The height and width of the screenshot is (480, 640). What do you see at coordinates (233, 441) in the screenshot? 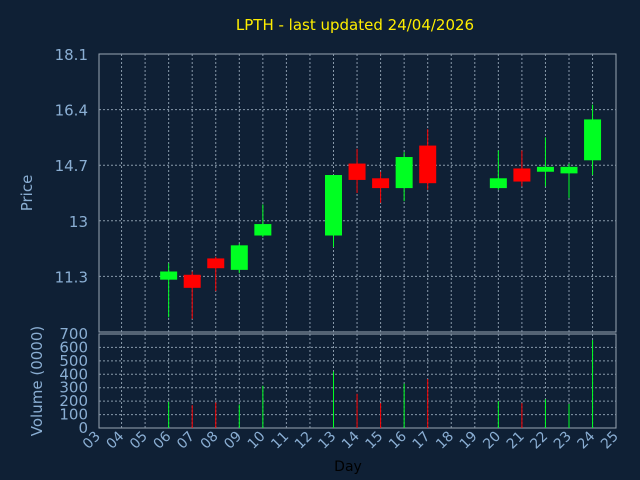
I see `x-tick-label: 09` at bounding box center [233, 441].